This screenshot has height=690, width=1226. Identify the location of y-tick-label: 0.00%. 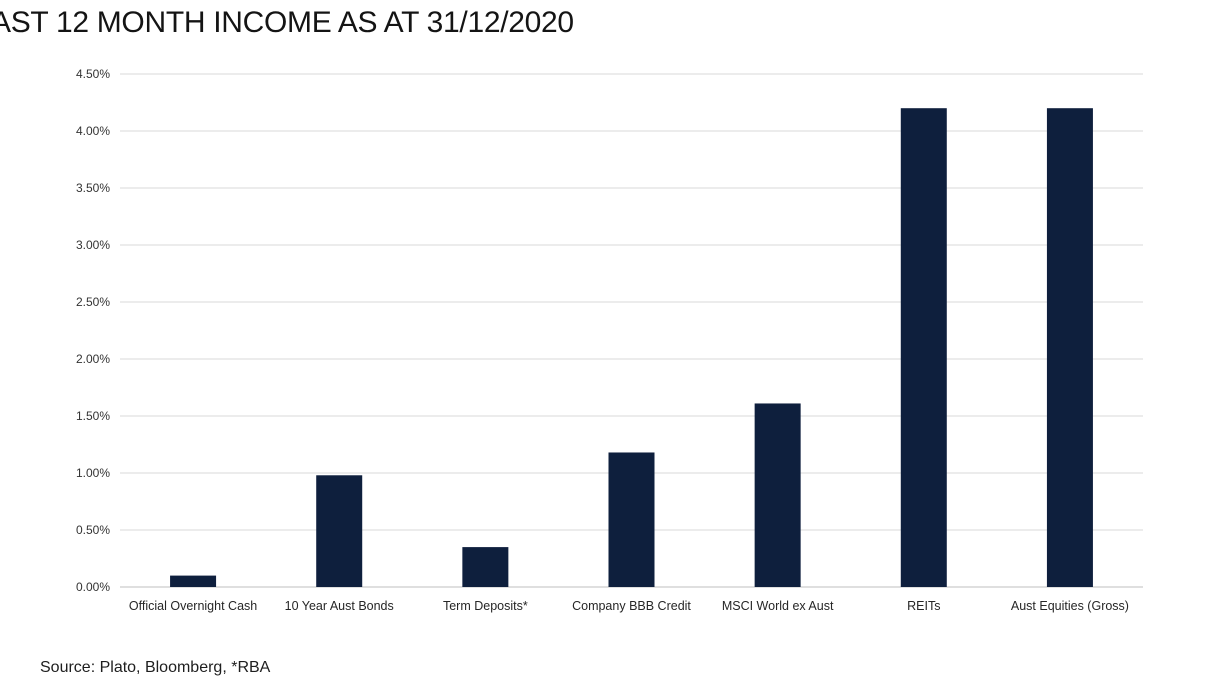
(93, 587).